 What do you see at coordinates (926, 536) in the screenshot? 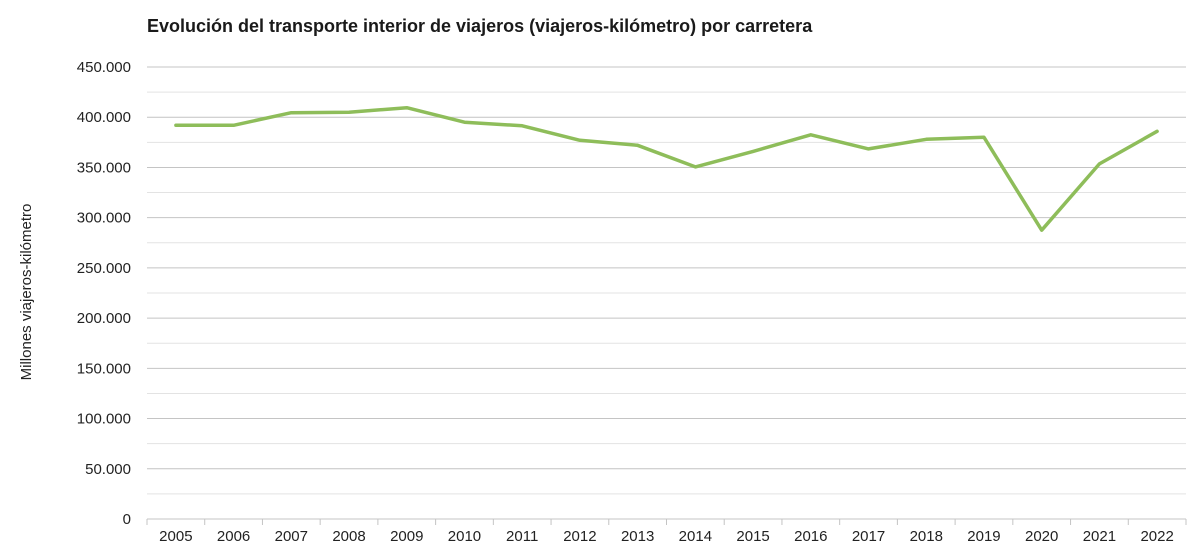
I see `x-tick-label: 2018` at bounding box center [926, 536].